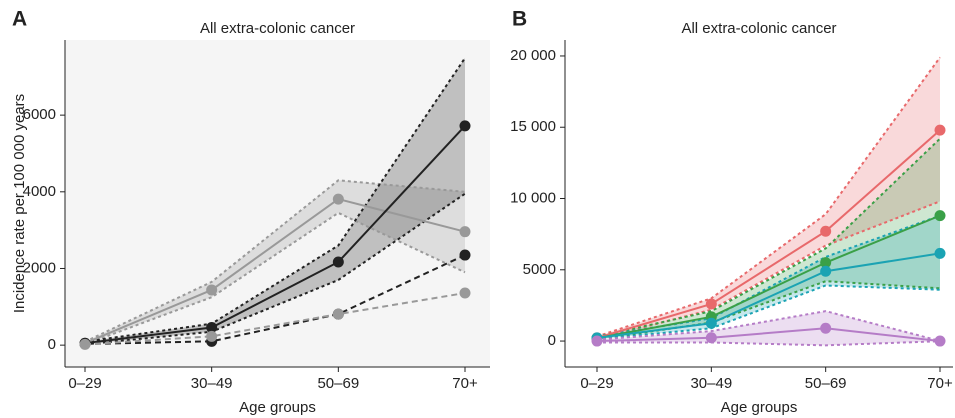 This screenshot has height=418, width=955. What do you see at coordinates (39, 114) in the screenshot?
I see `y-tick-label: 6000` at bounding box center [39, 114].